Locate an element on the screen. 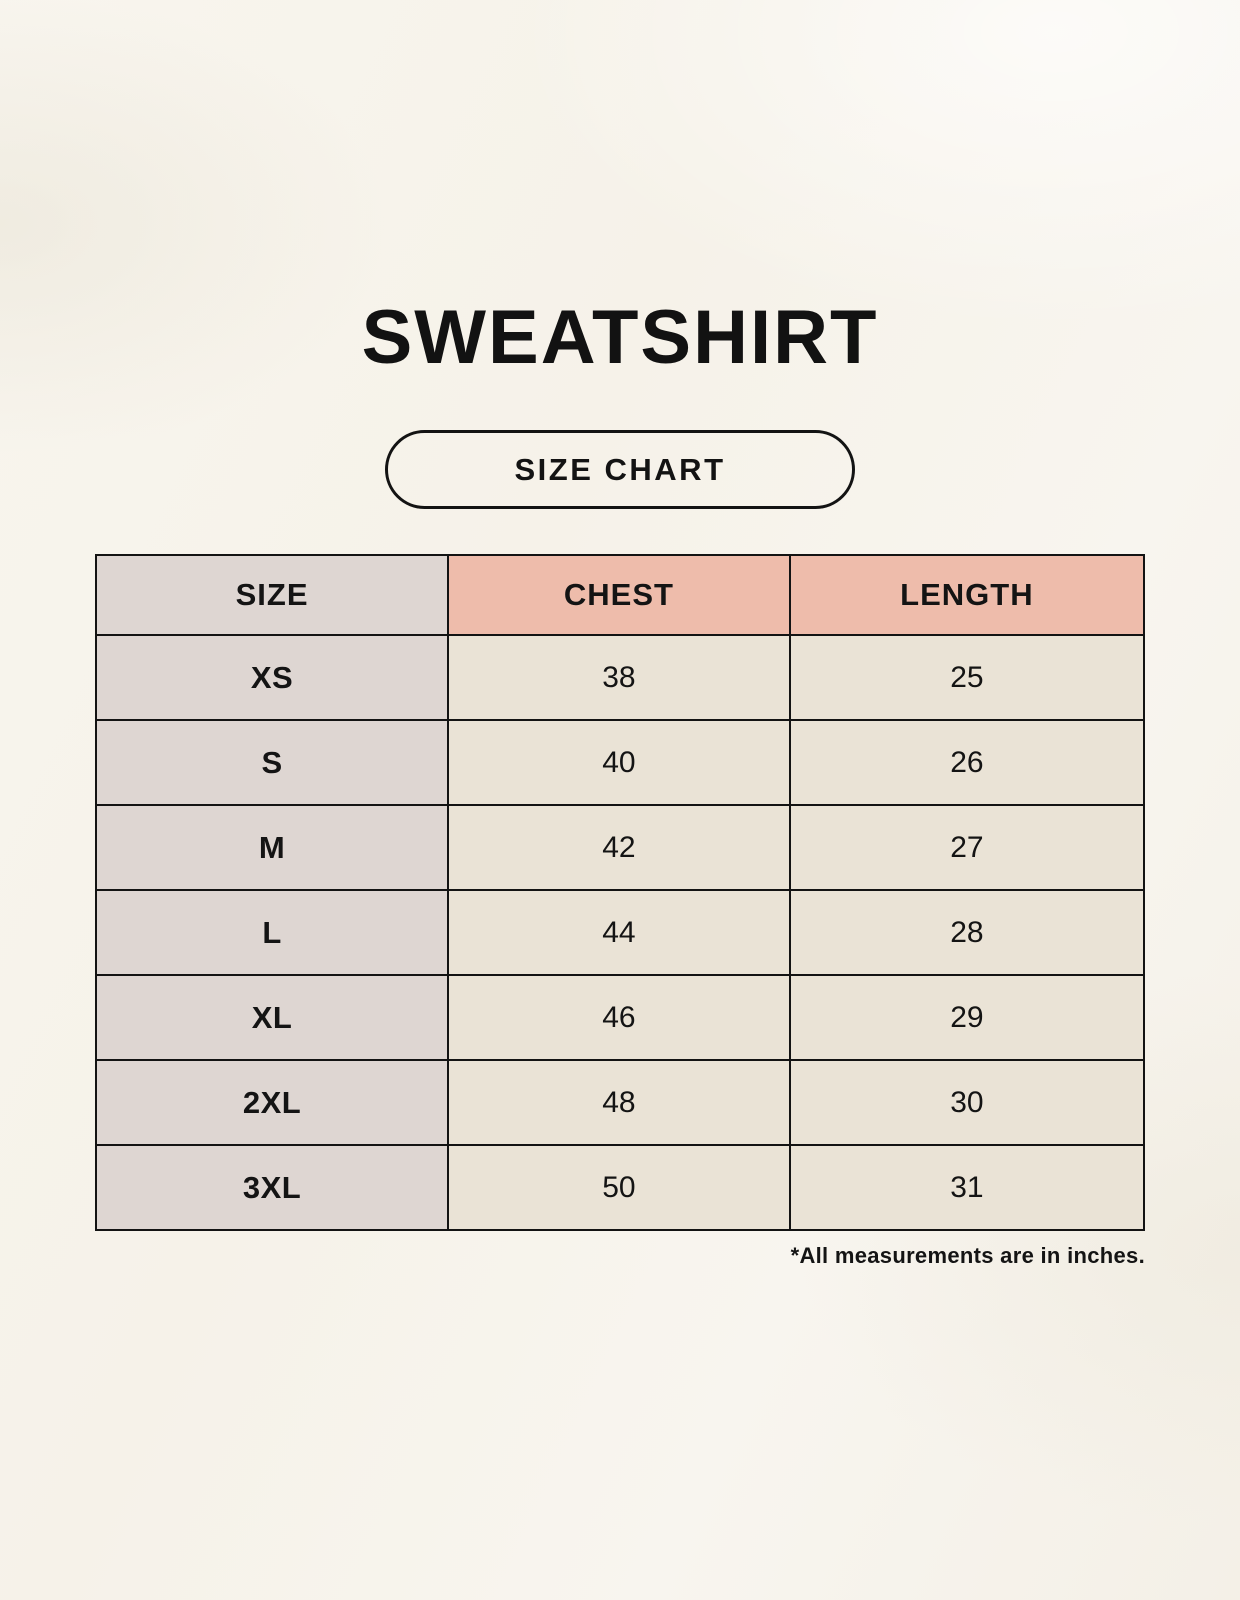 This screenshot has width=1240, height=1600. table-row: XS 38 25 is located at coordinates (620, 677).